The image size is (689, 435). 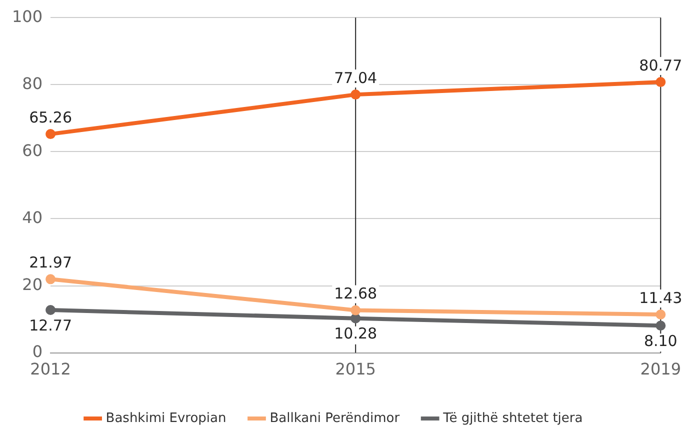 I want to click on legend-label: Bashkimi Evropian, so click(x=166, y=418).